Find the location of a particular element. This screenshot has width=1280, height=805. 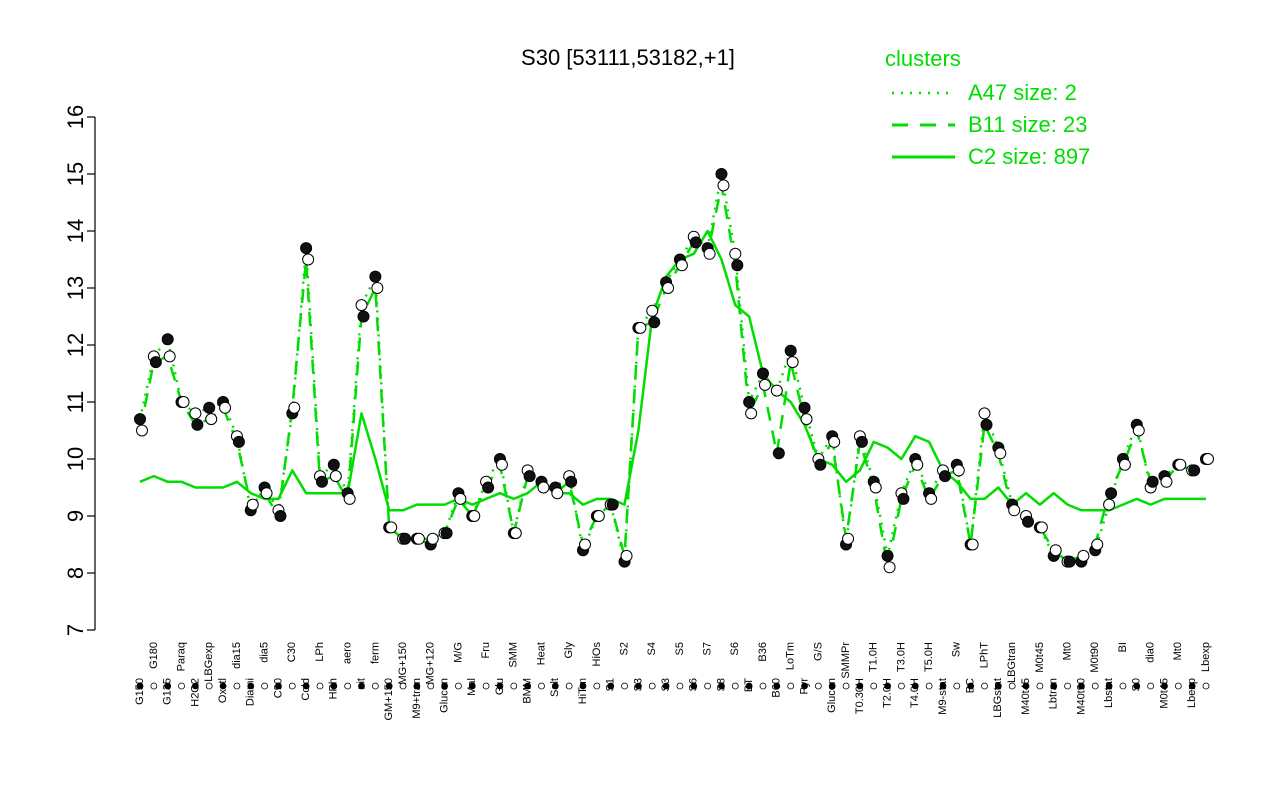

x-tick-label: C30 is located at coordinates (292, 652).